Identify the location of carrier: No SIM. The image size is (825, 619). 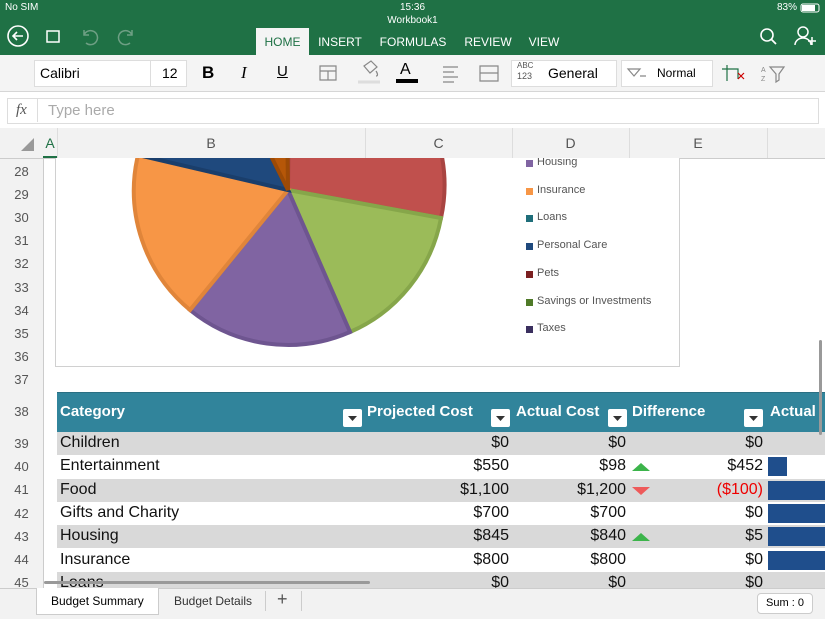
(22, 7).